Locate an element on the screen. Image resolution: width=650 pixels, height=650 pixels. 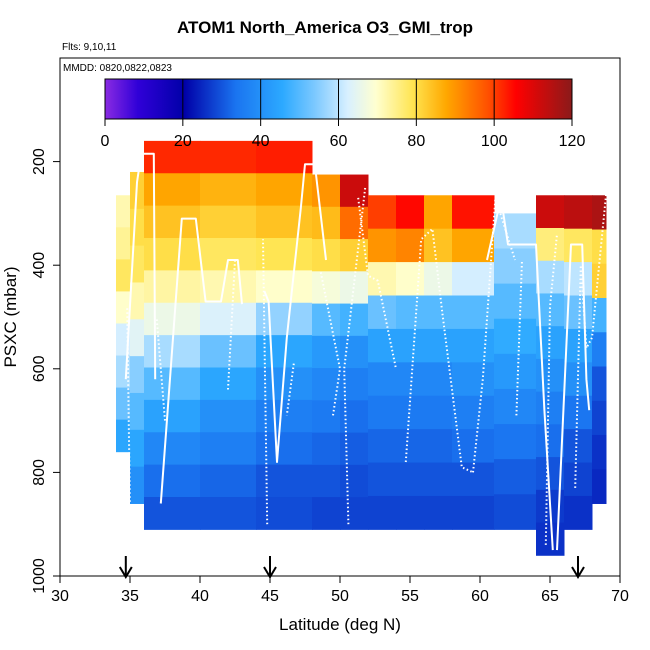
x-tick-label: 40 is located at coordinates (200, 596).